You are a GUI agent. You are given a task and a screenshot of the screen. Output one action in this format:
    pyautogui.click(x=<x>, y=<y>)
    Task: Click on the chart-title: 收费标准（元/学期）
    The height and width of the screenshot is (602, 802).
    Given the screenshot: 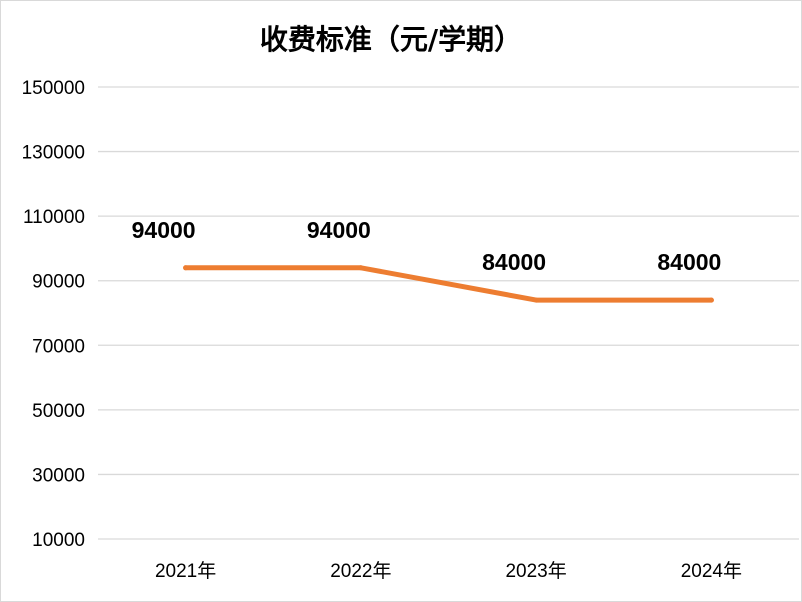 What is the action you would take?
    pyautogui.click(x=391, y=39)
    